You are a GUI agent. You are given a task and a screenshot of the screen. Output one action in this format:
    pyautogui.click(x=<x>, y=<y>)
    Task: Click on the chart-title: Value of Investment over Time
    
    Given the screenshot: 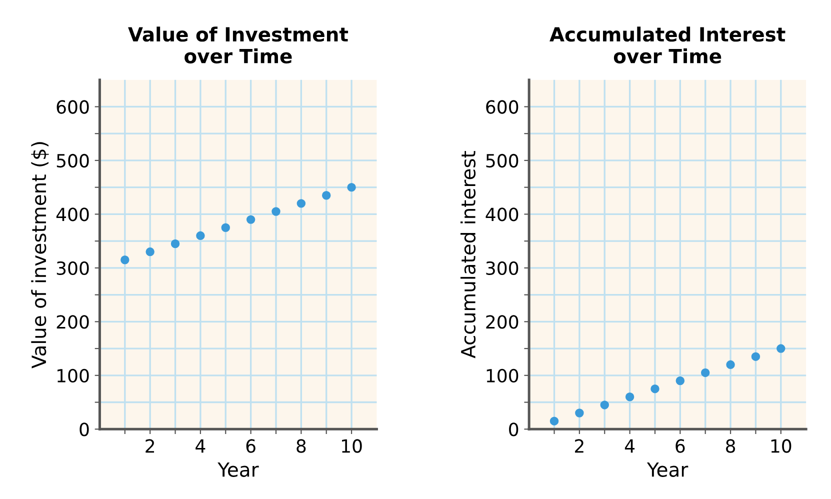 What is the action you would take?
    pyautogui.click(x=238, y=45)
    